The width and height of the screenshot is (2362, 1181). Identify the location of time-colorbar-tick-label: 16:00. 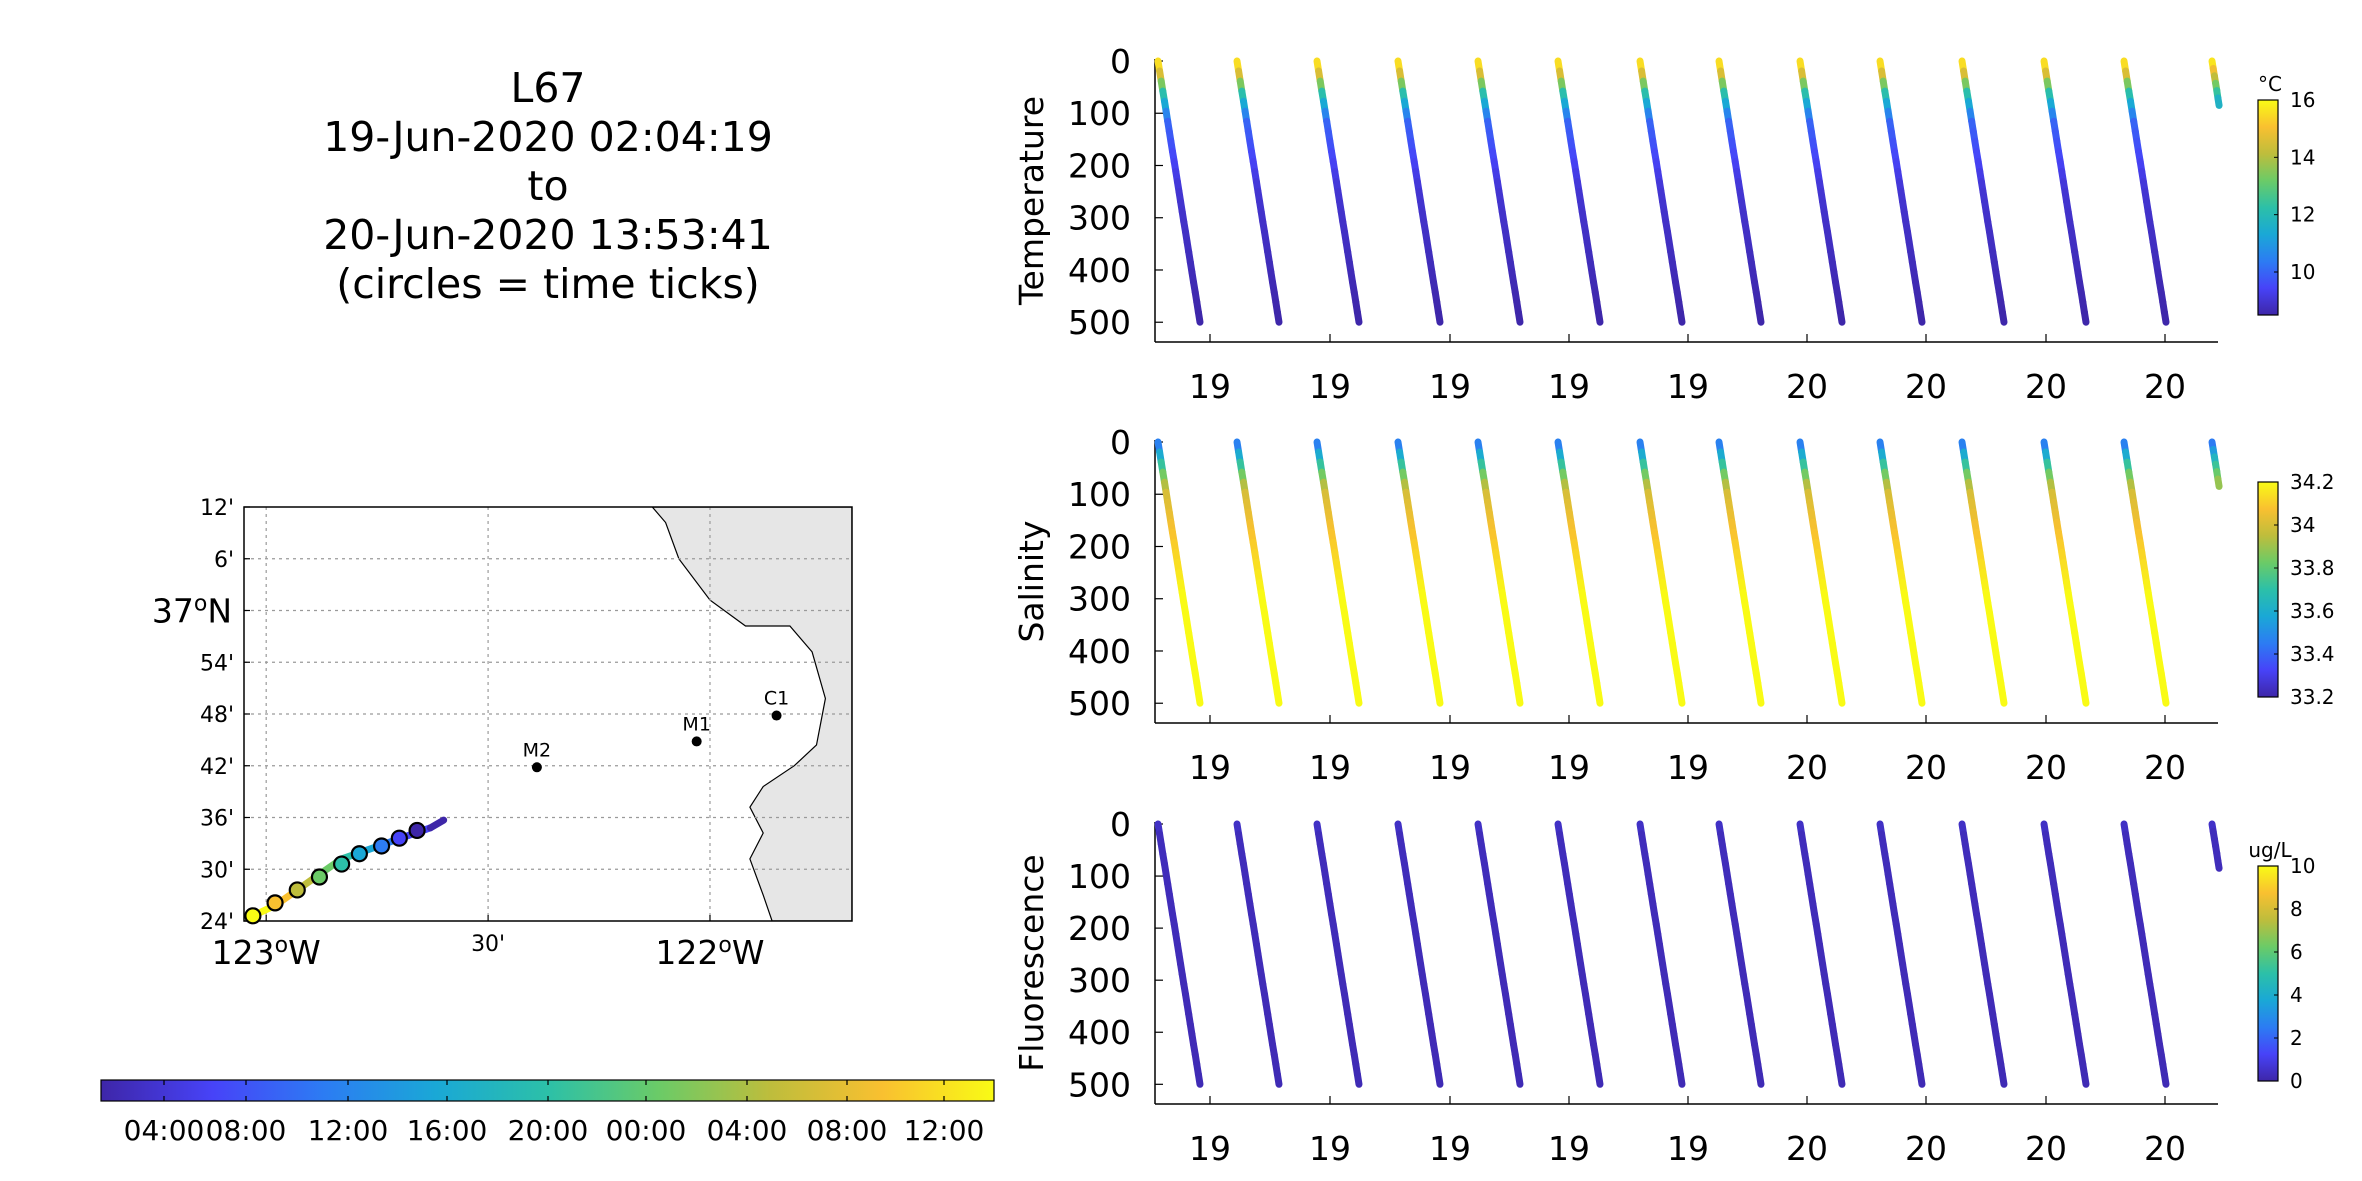
(447, 1130).